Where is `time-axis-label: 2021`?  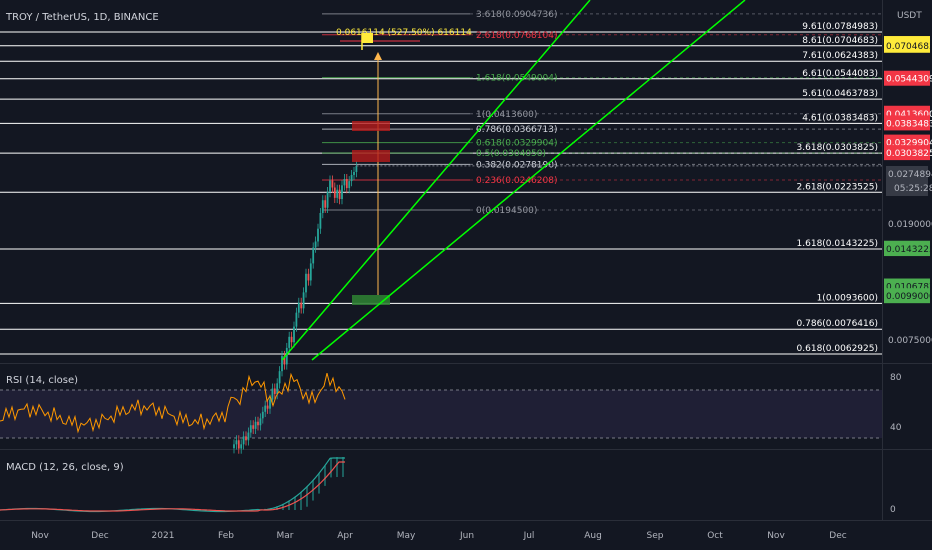 time-axis-label: 2021 is located at coordinates (163, 536).